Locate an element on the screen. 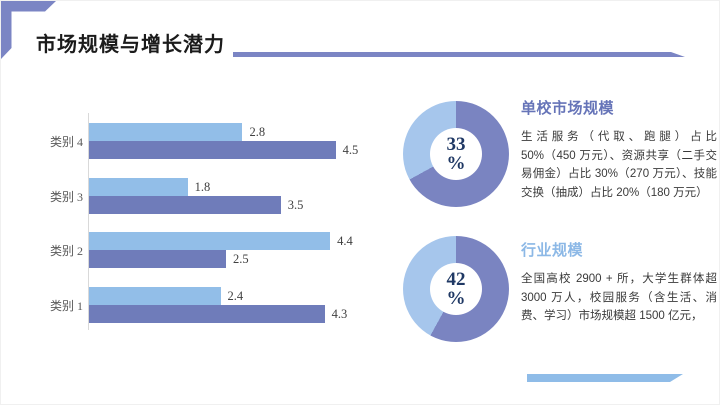 This screenshot has width=720, height=405. bar-value-label: 1.8 is located at coordinates (202, 186).